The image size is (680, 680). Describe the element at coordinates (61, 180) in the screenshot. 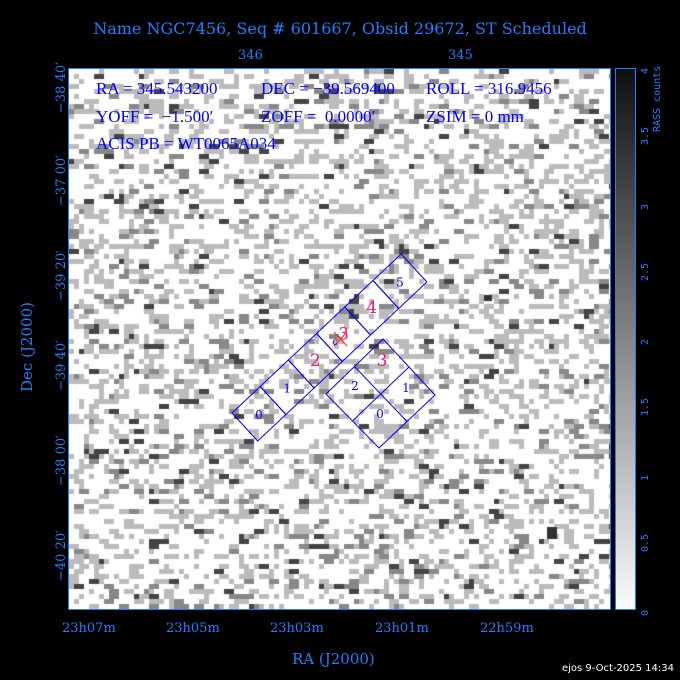

I see `y-tick-label: −37 00′` at that location.